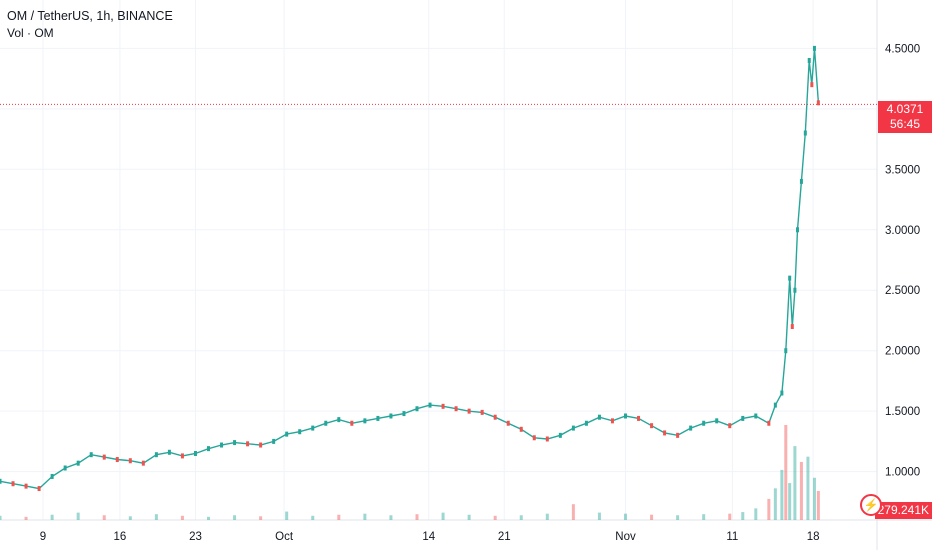 The height and width of the screenshot is (550, 932). What do you see at coordinates (90, 16) in the screenshot?
I see `symbol-title: OM / TetherUS, 1h, BINANCE` at bounding box center [90, 16].